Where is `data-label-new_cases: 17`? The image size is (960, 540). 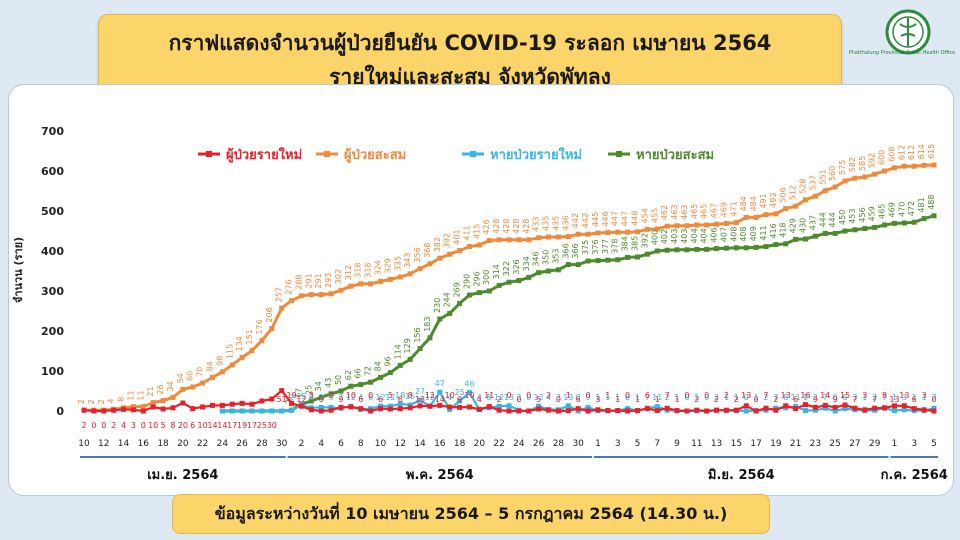
data-label-new_cases: 17 is located at coordinates (252, 425).